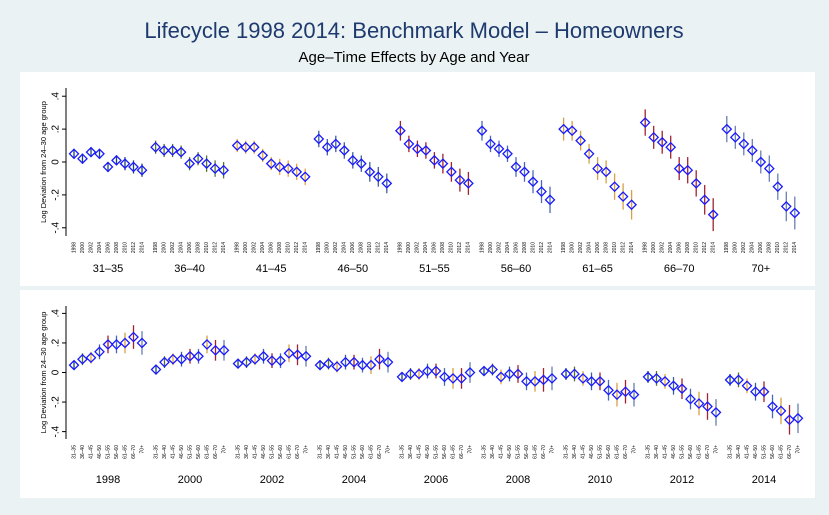 The width and height of the screenshot is (829, 515). I want to click on y-tick-label: .2, so click(56, 129).